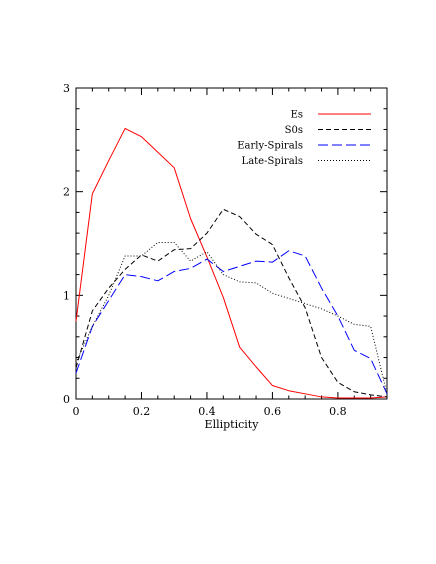 This screenshot has width=436, height=564. Describe the element at coordinates (66, 192) in the screenshot. I see `y-tick-label: 2` at that location.